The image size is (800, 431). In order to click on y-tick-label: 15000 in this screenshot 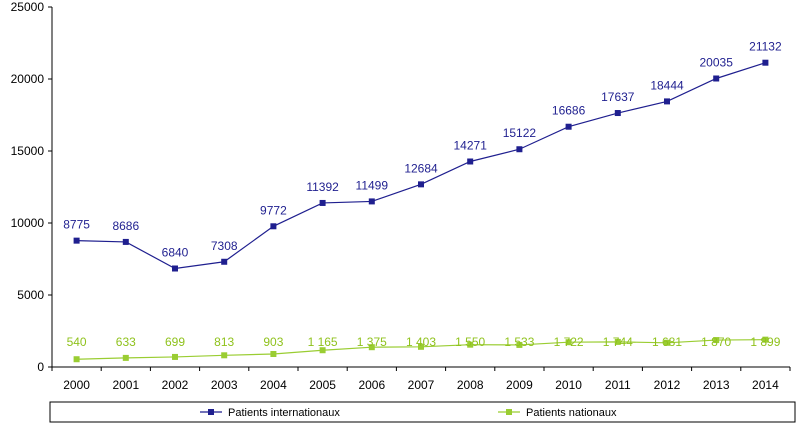, I will do `click(28, 151)`.